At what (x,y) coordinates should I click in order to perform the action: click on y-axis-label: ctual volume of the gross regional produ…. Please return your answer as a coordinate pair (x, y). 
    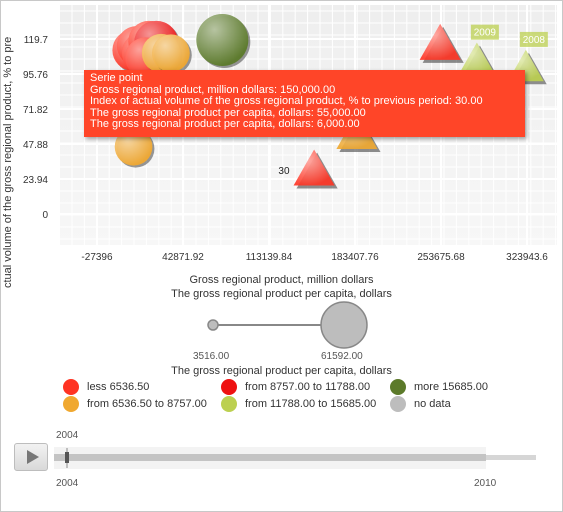
    Looking at the image, I should click on (8, 162).